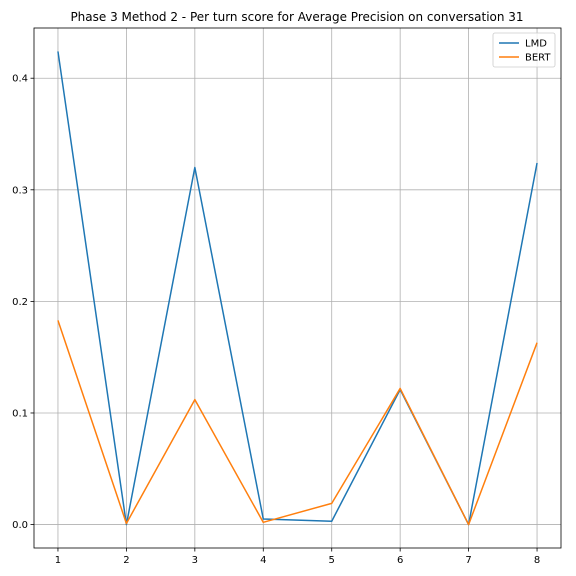 Image resolution: width=576 pixels, height=576 pixels. Describe the element at coordinates (20, 190) in the screenshot. I see `y-tick-label: 0.3` at that location.